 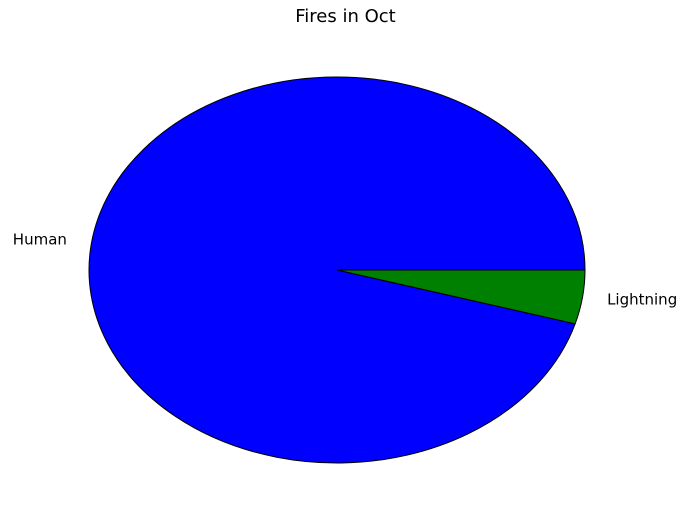 What do you see at coordinates (461, 297) in the screenshot?
I see `pie-slice-lightning` at bounding box center [461, 297].